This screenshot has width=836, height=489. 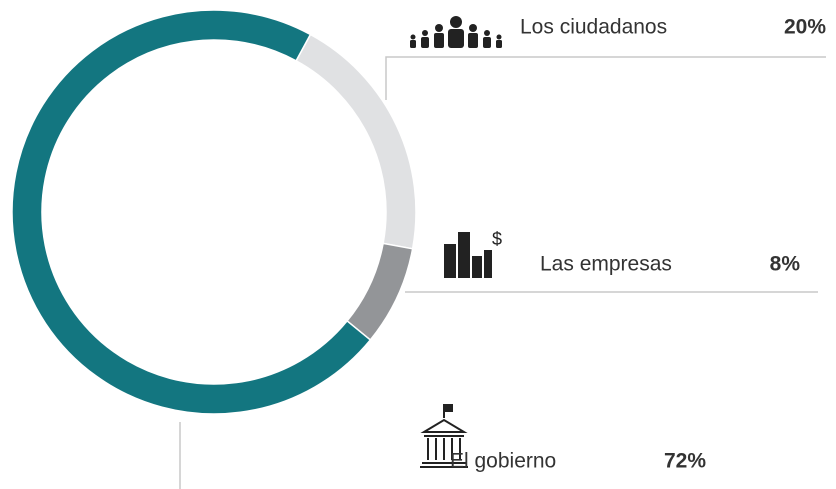 I want to click on legend-label: Las empresas, so click(x=606, y=264).